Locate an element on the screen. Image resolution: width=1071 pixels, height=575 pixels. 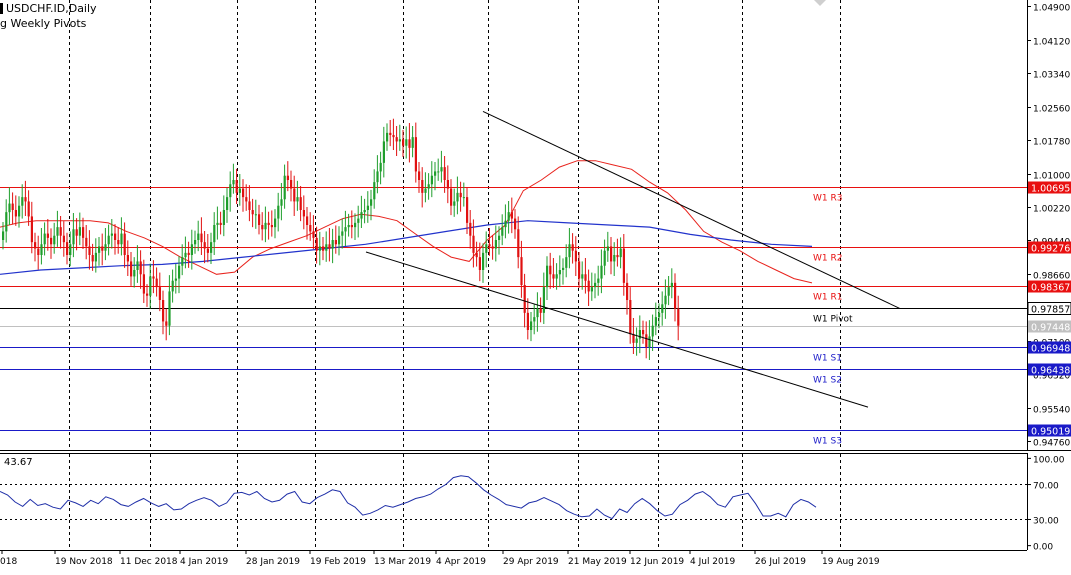
scroll-marker-icon is located at coordinates (820, 3).